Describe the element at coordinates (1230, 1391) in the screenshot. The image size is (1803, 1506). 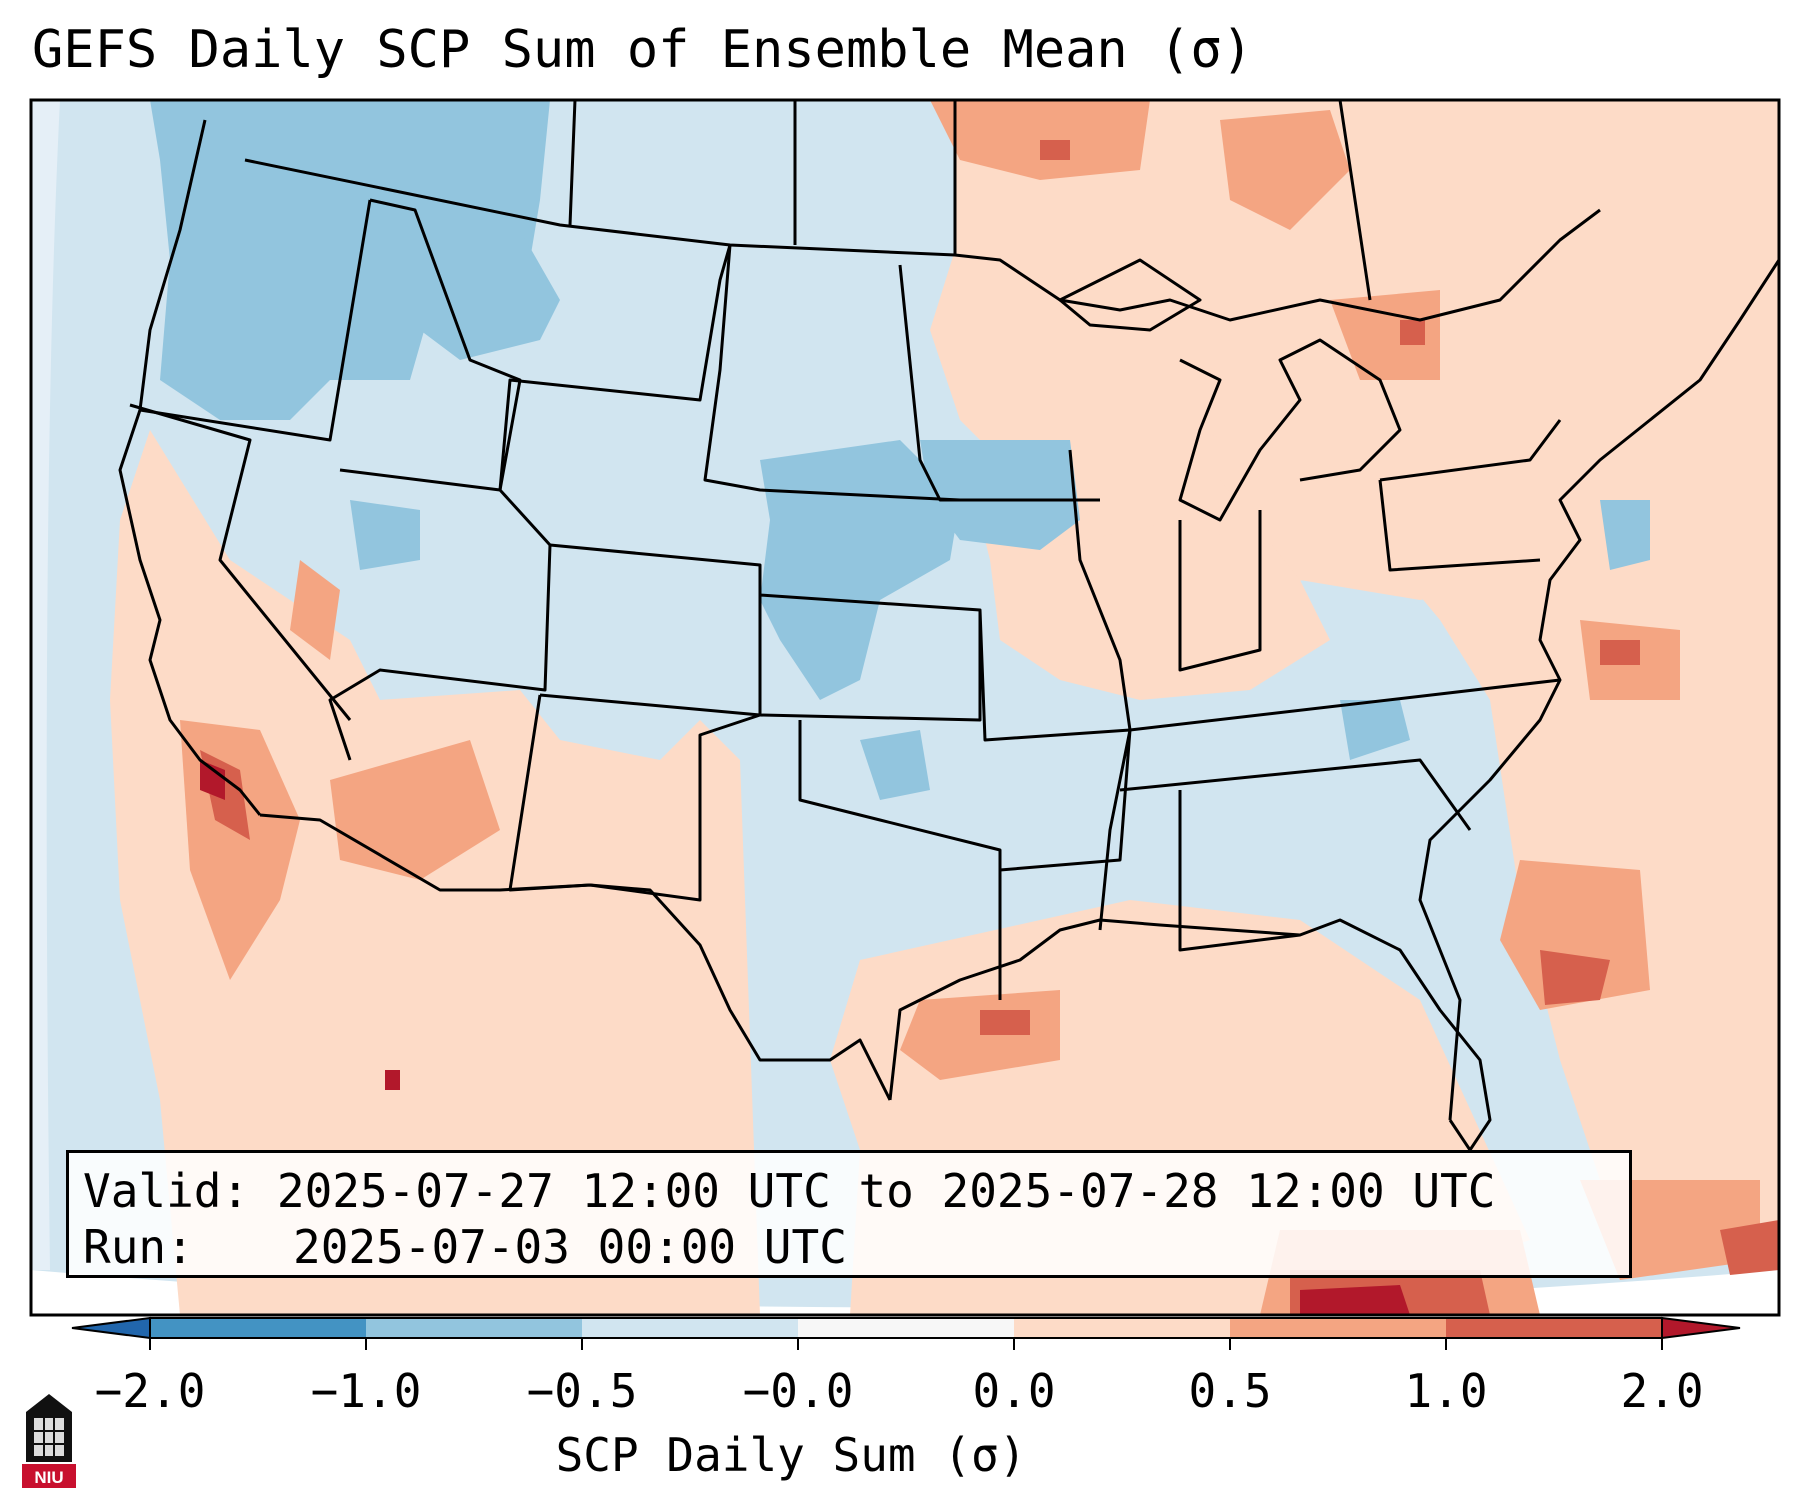
I see `colorbar-tick-label: 0.5` at that location.